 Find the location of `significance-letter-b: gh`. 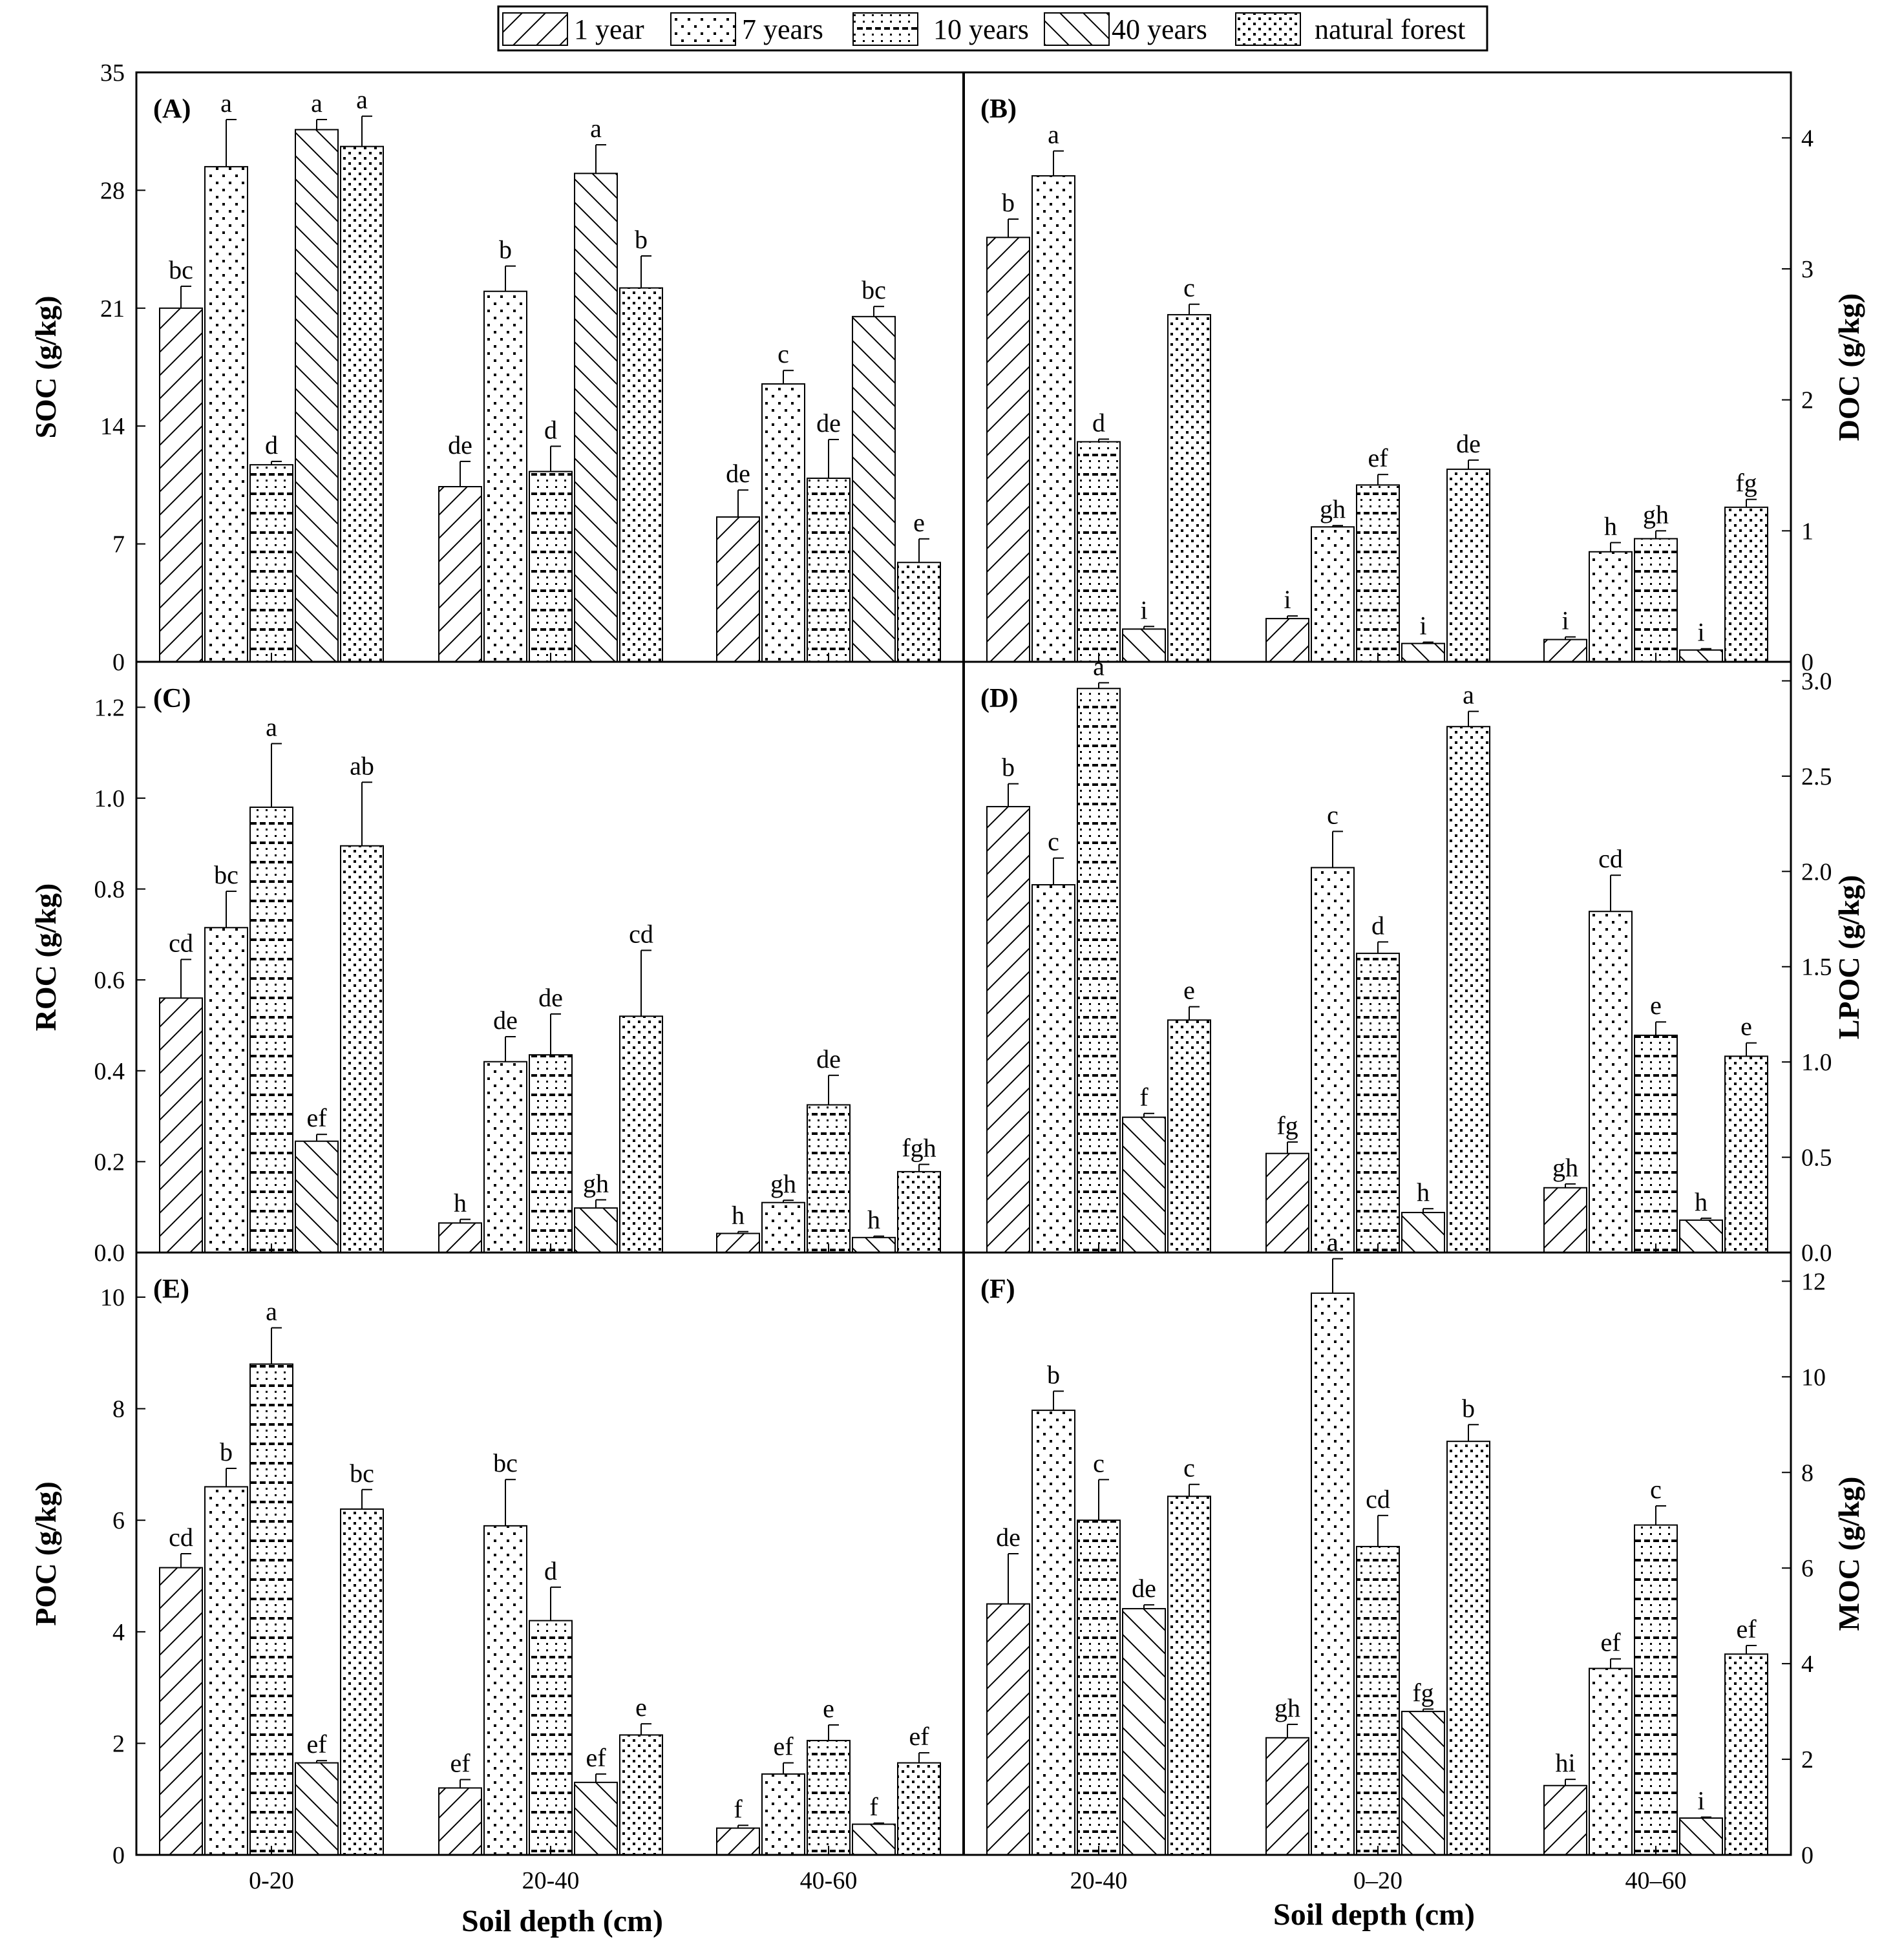

significance-letter-b: gh is located at coordinates (1333, 509).